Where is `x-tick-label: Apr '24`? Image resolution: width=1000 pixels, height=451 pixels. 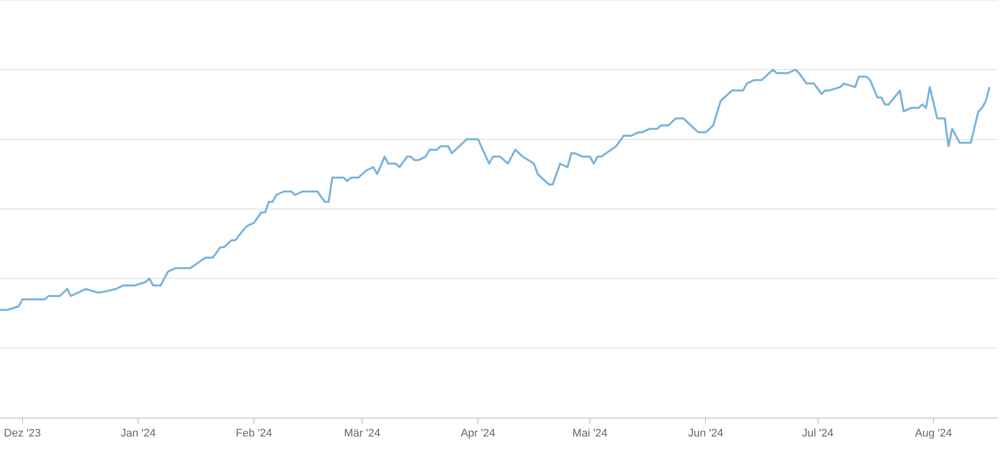
x-tick-label: Apr '24 is located at coordinates (478, 433).